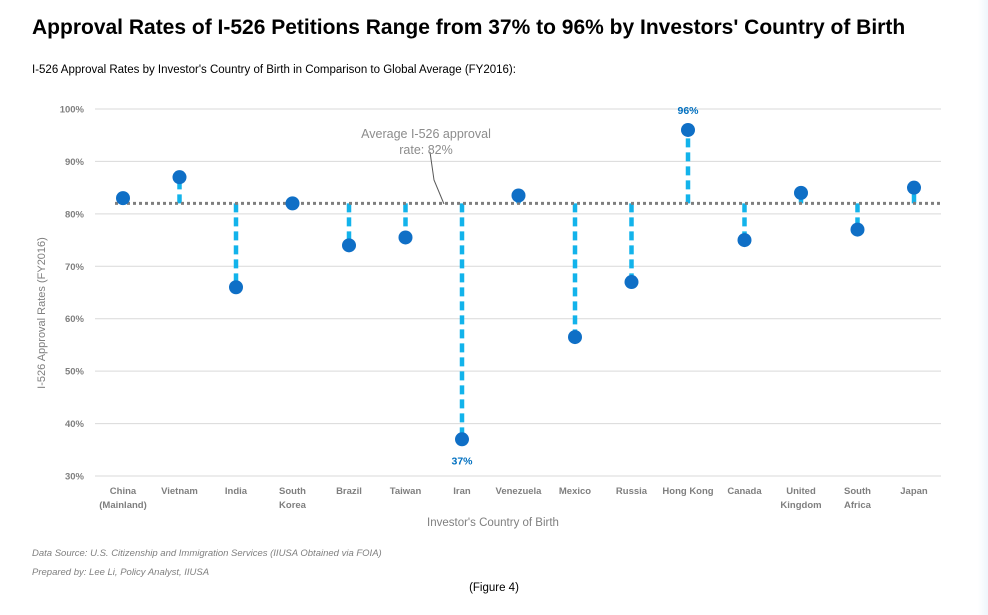  Describe the element at coordinates (293, 498) in the screenshot. I see `x-tick-label: South Korea` at that location.